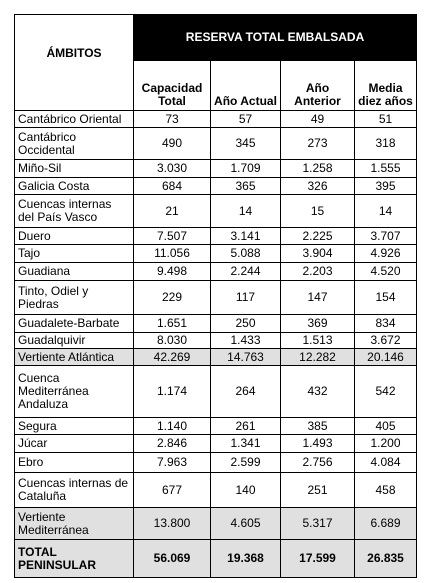  I want to click on cell-value: 147, so click(317, 297).